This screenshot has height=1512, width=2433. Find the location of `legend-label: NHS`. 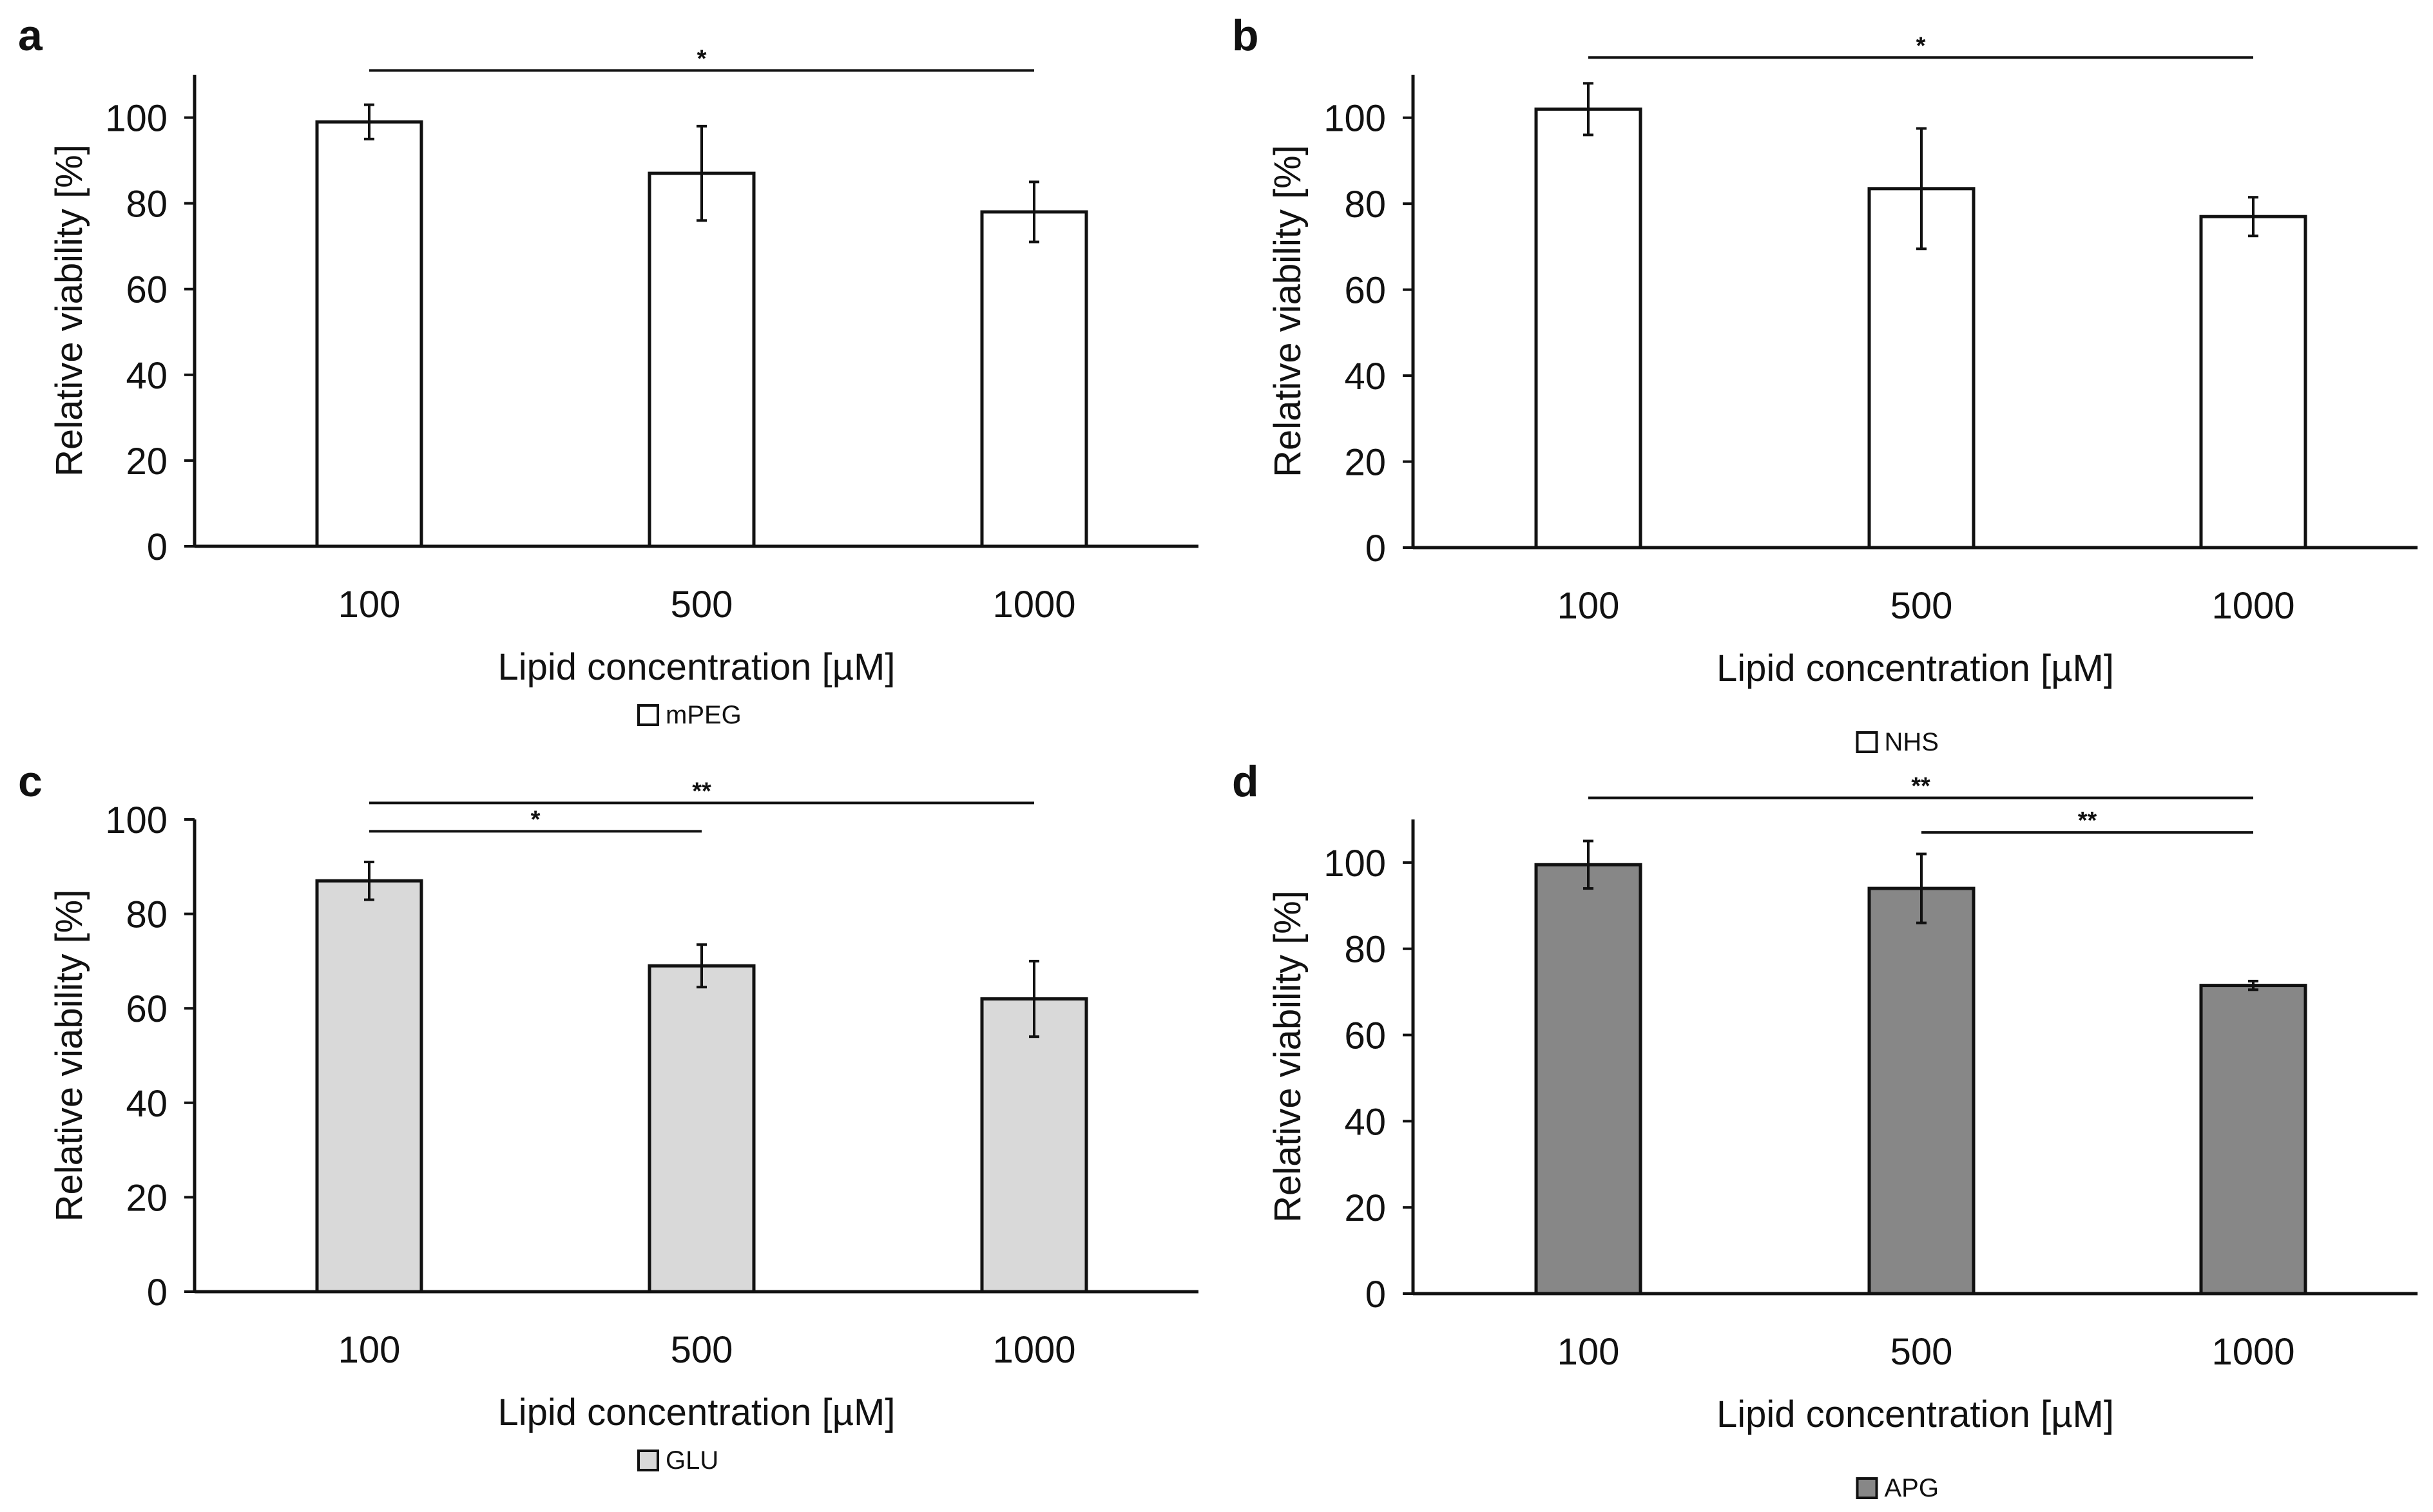

legend-label: NHS is located at coordinates (1912, 742).